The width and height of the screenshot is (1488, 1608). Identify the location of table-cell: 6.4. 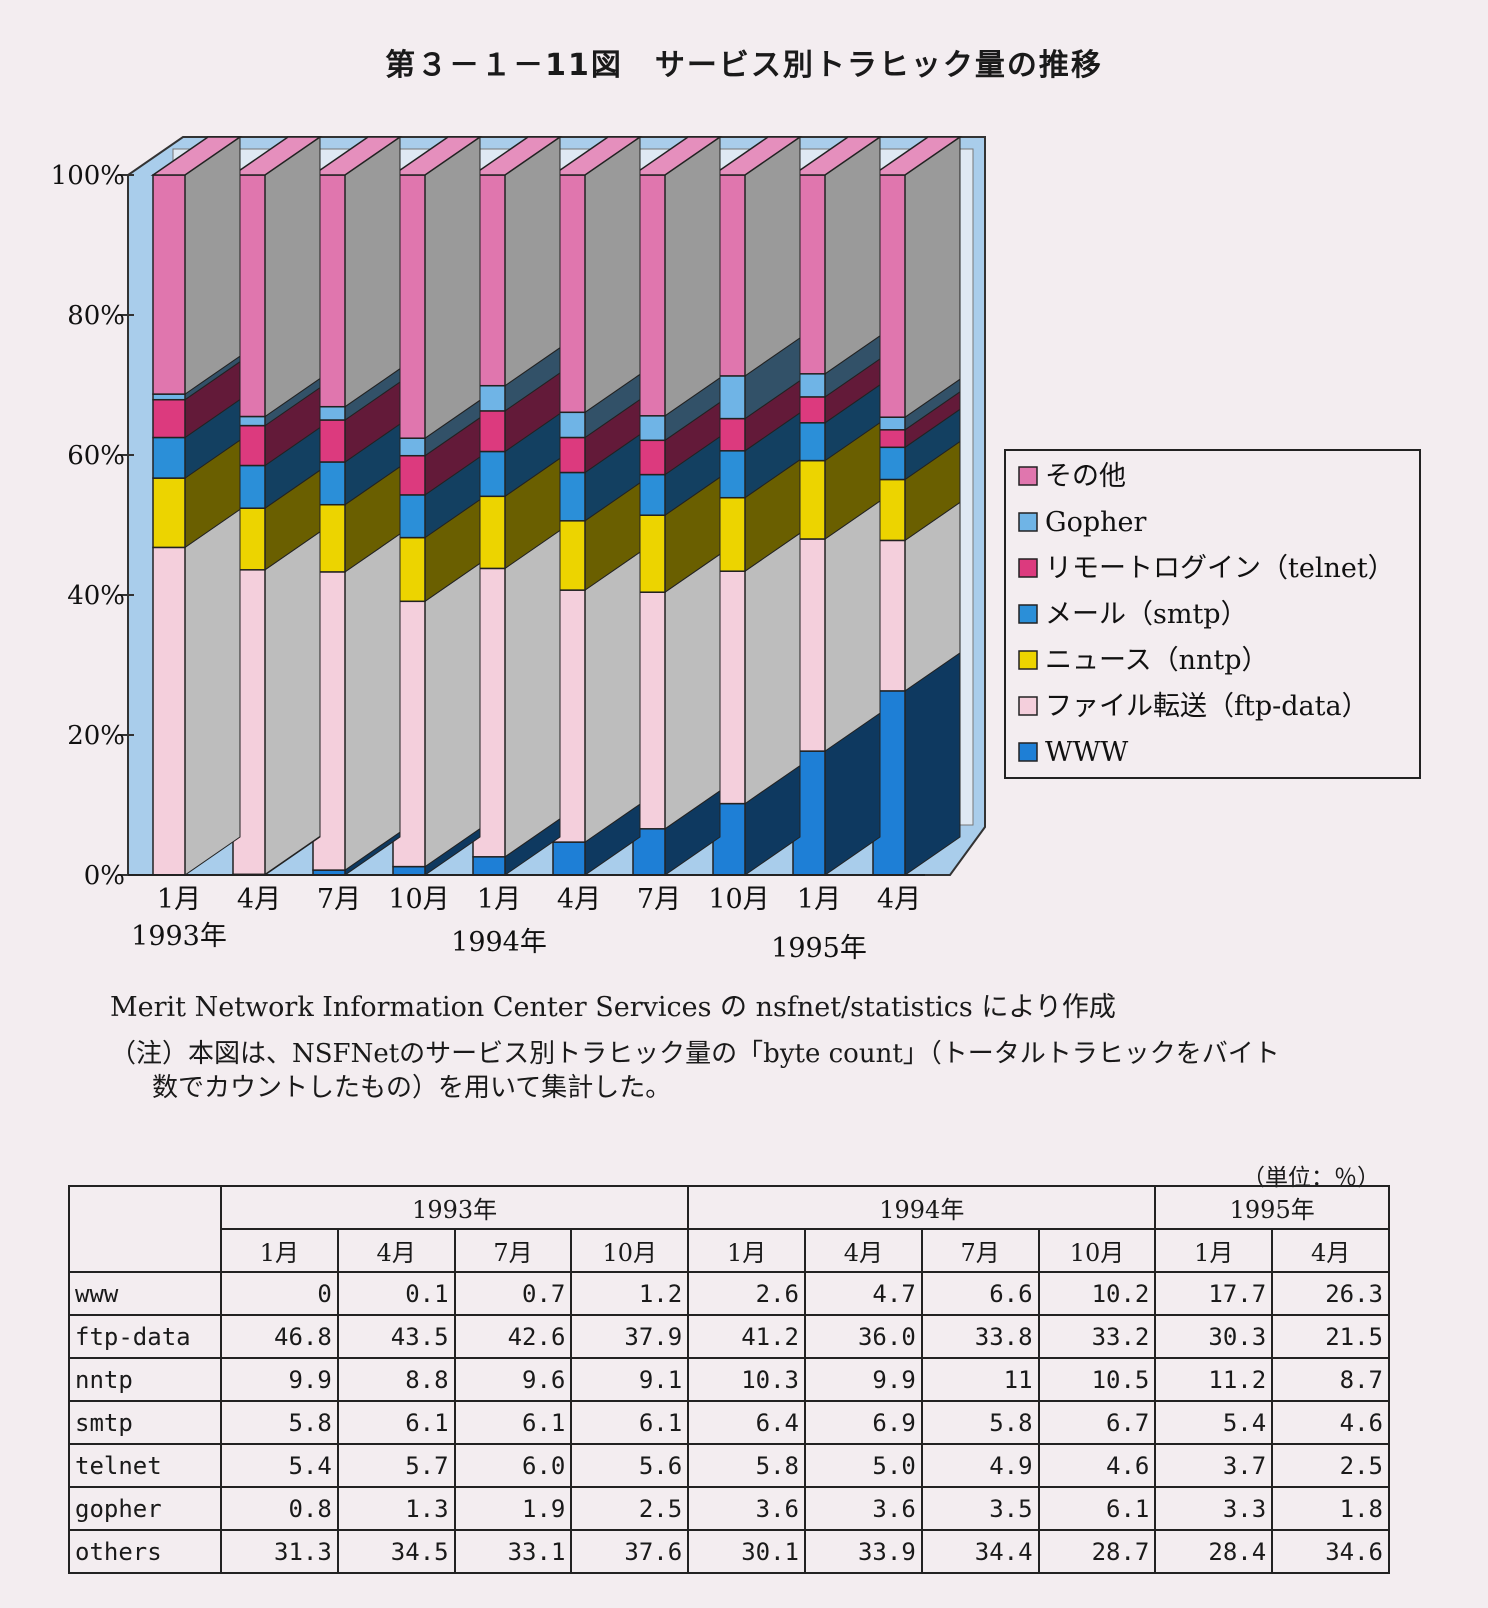
(746, 1422).